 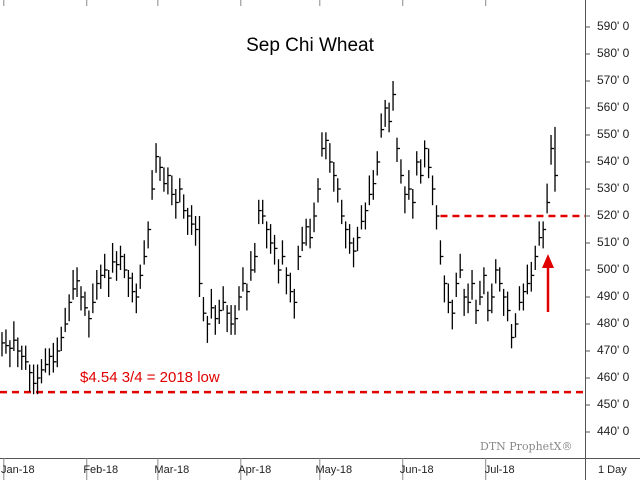 What do you see at coordinates (333, 470) in the screenshot?
I see `x-tick-label: May-18` at bounding box center [333, 470].